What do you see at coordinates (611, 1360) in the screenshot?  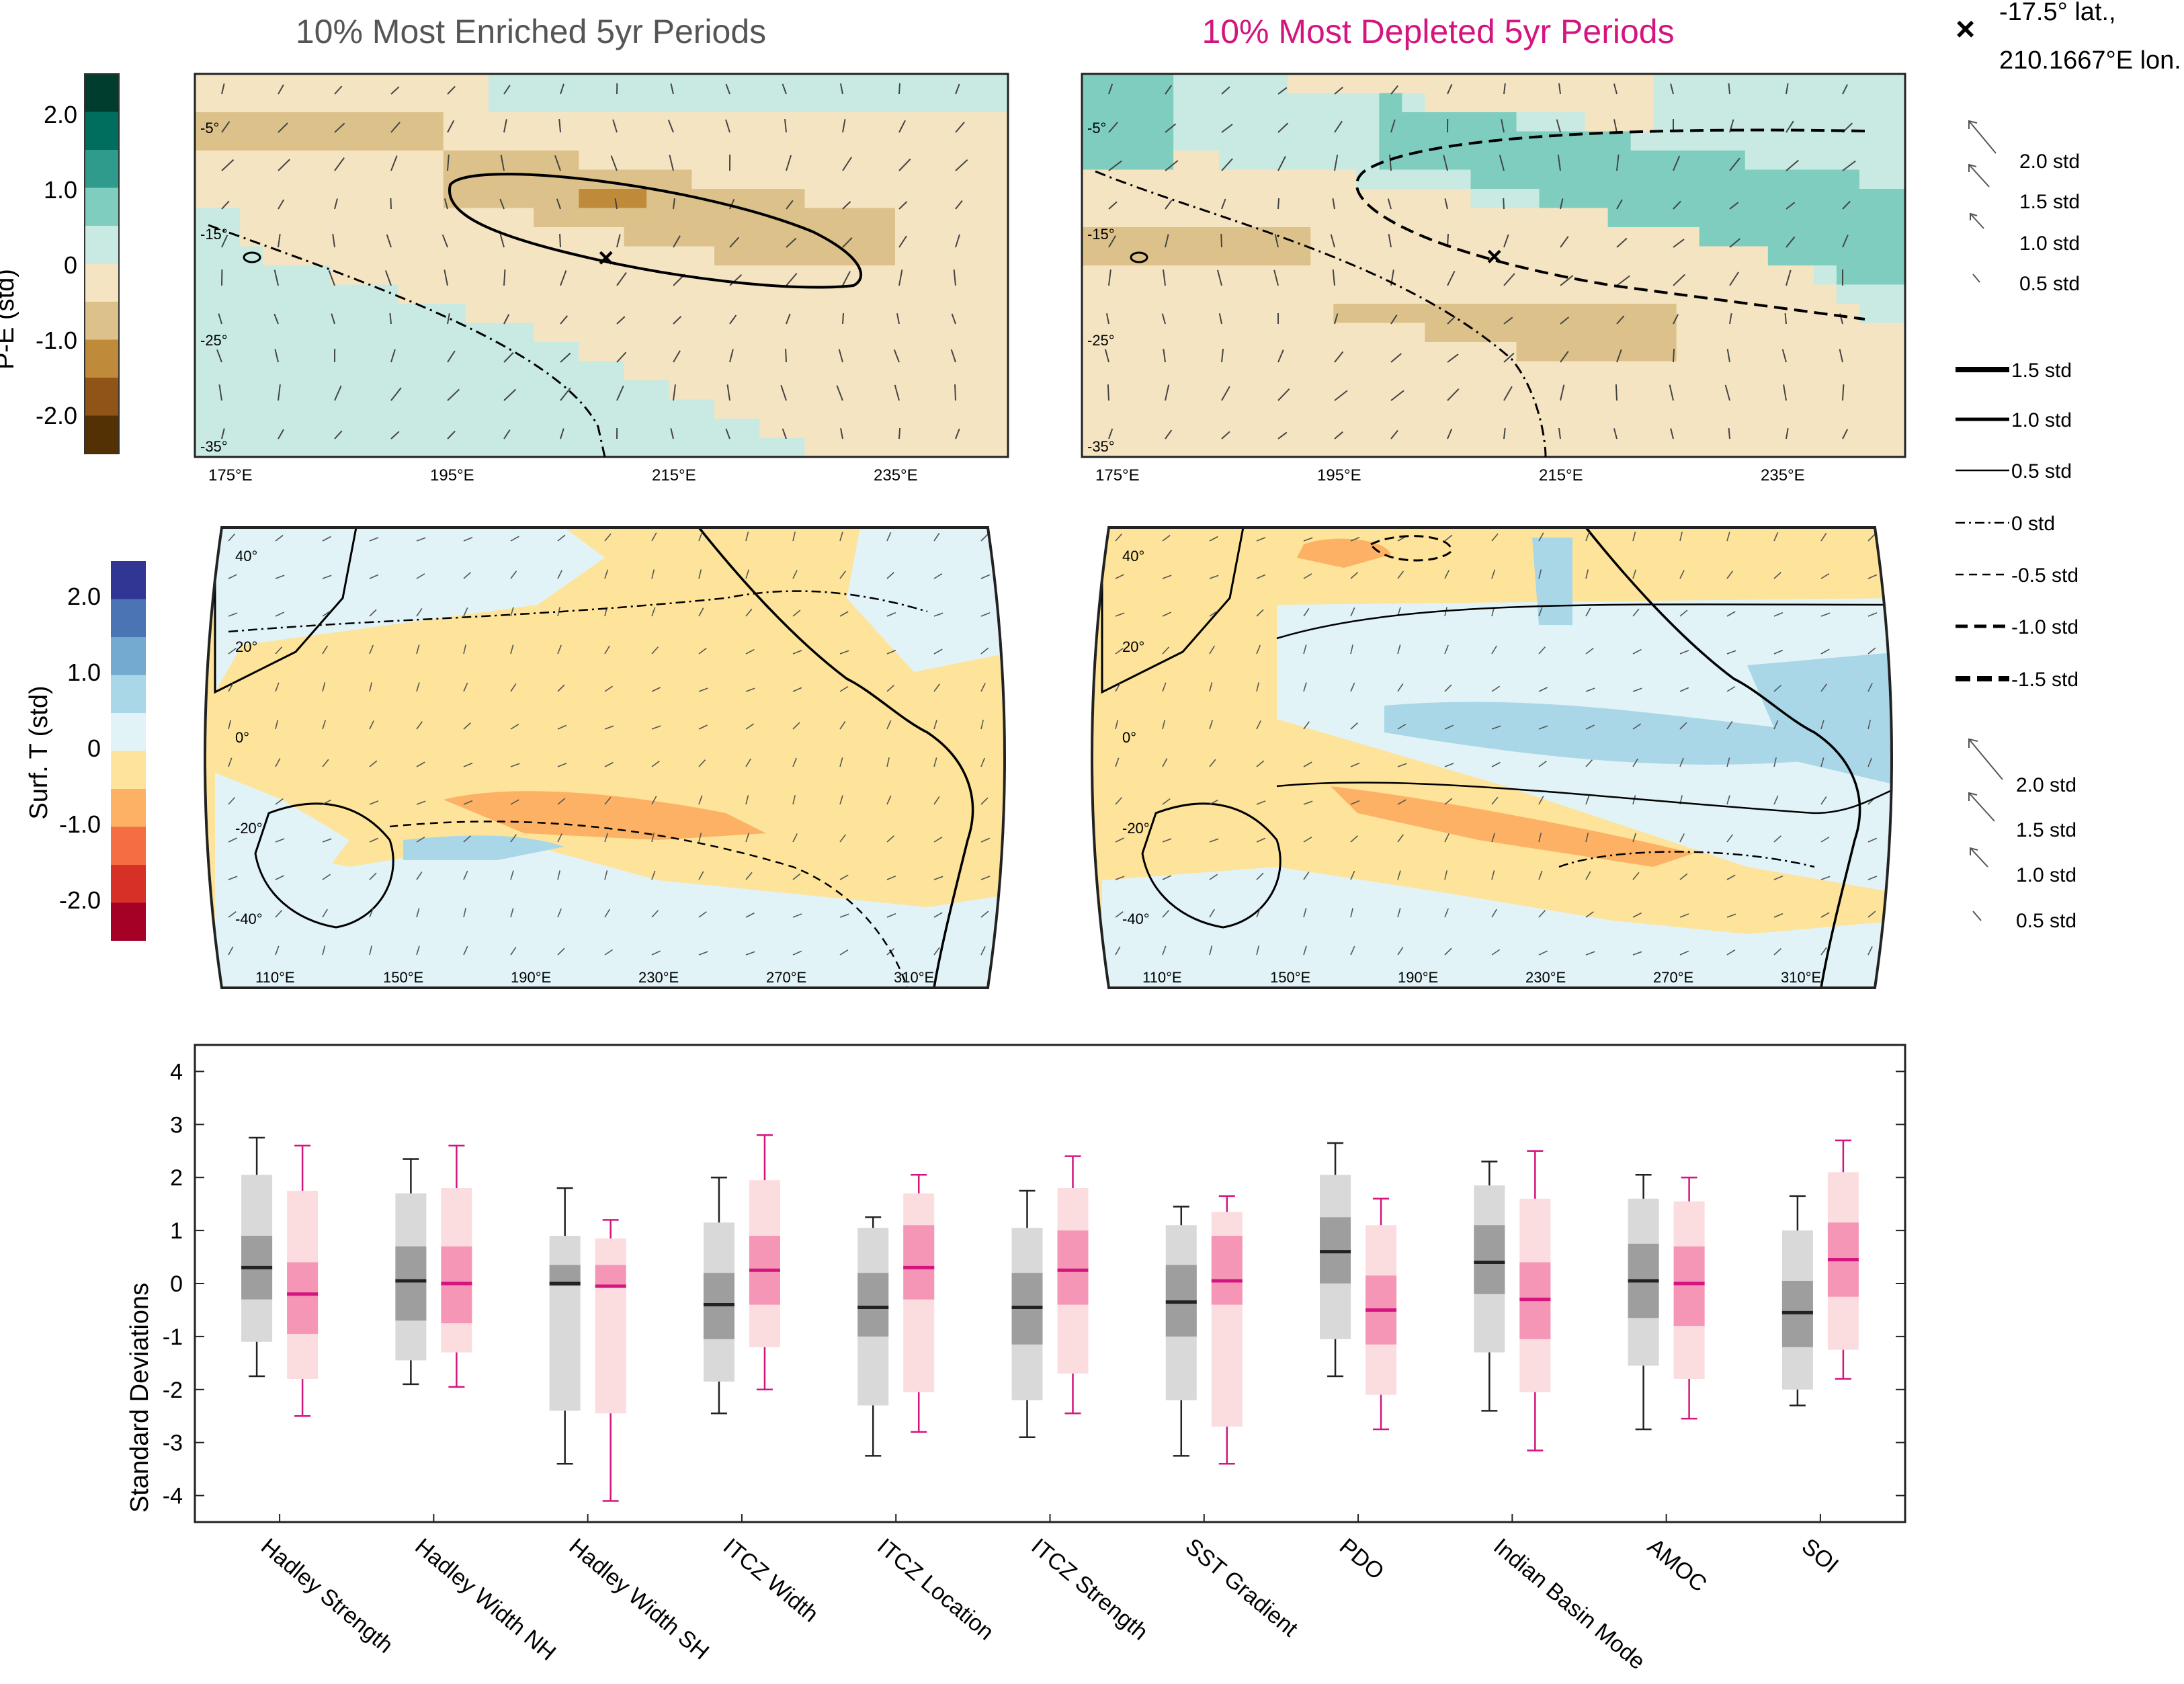 I see `box-depleted` at bounding box center [611, 1360].